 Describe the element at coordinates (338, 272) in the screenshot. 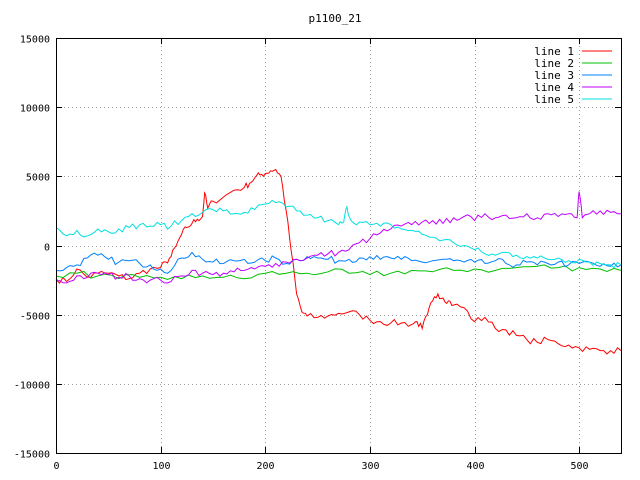

I see `series-2-line` at that location.